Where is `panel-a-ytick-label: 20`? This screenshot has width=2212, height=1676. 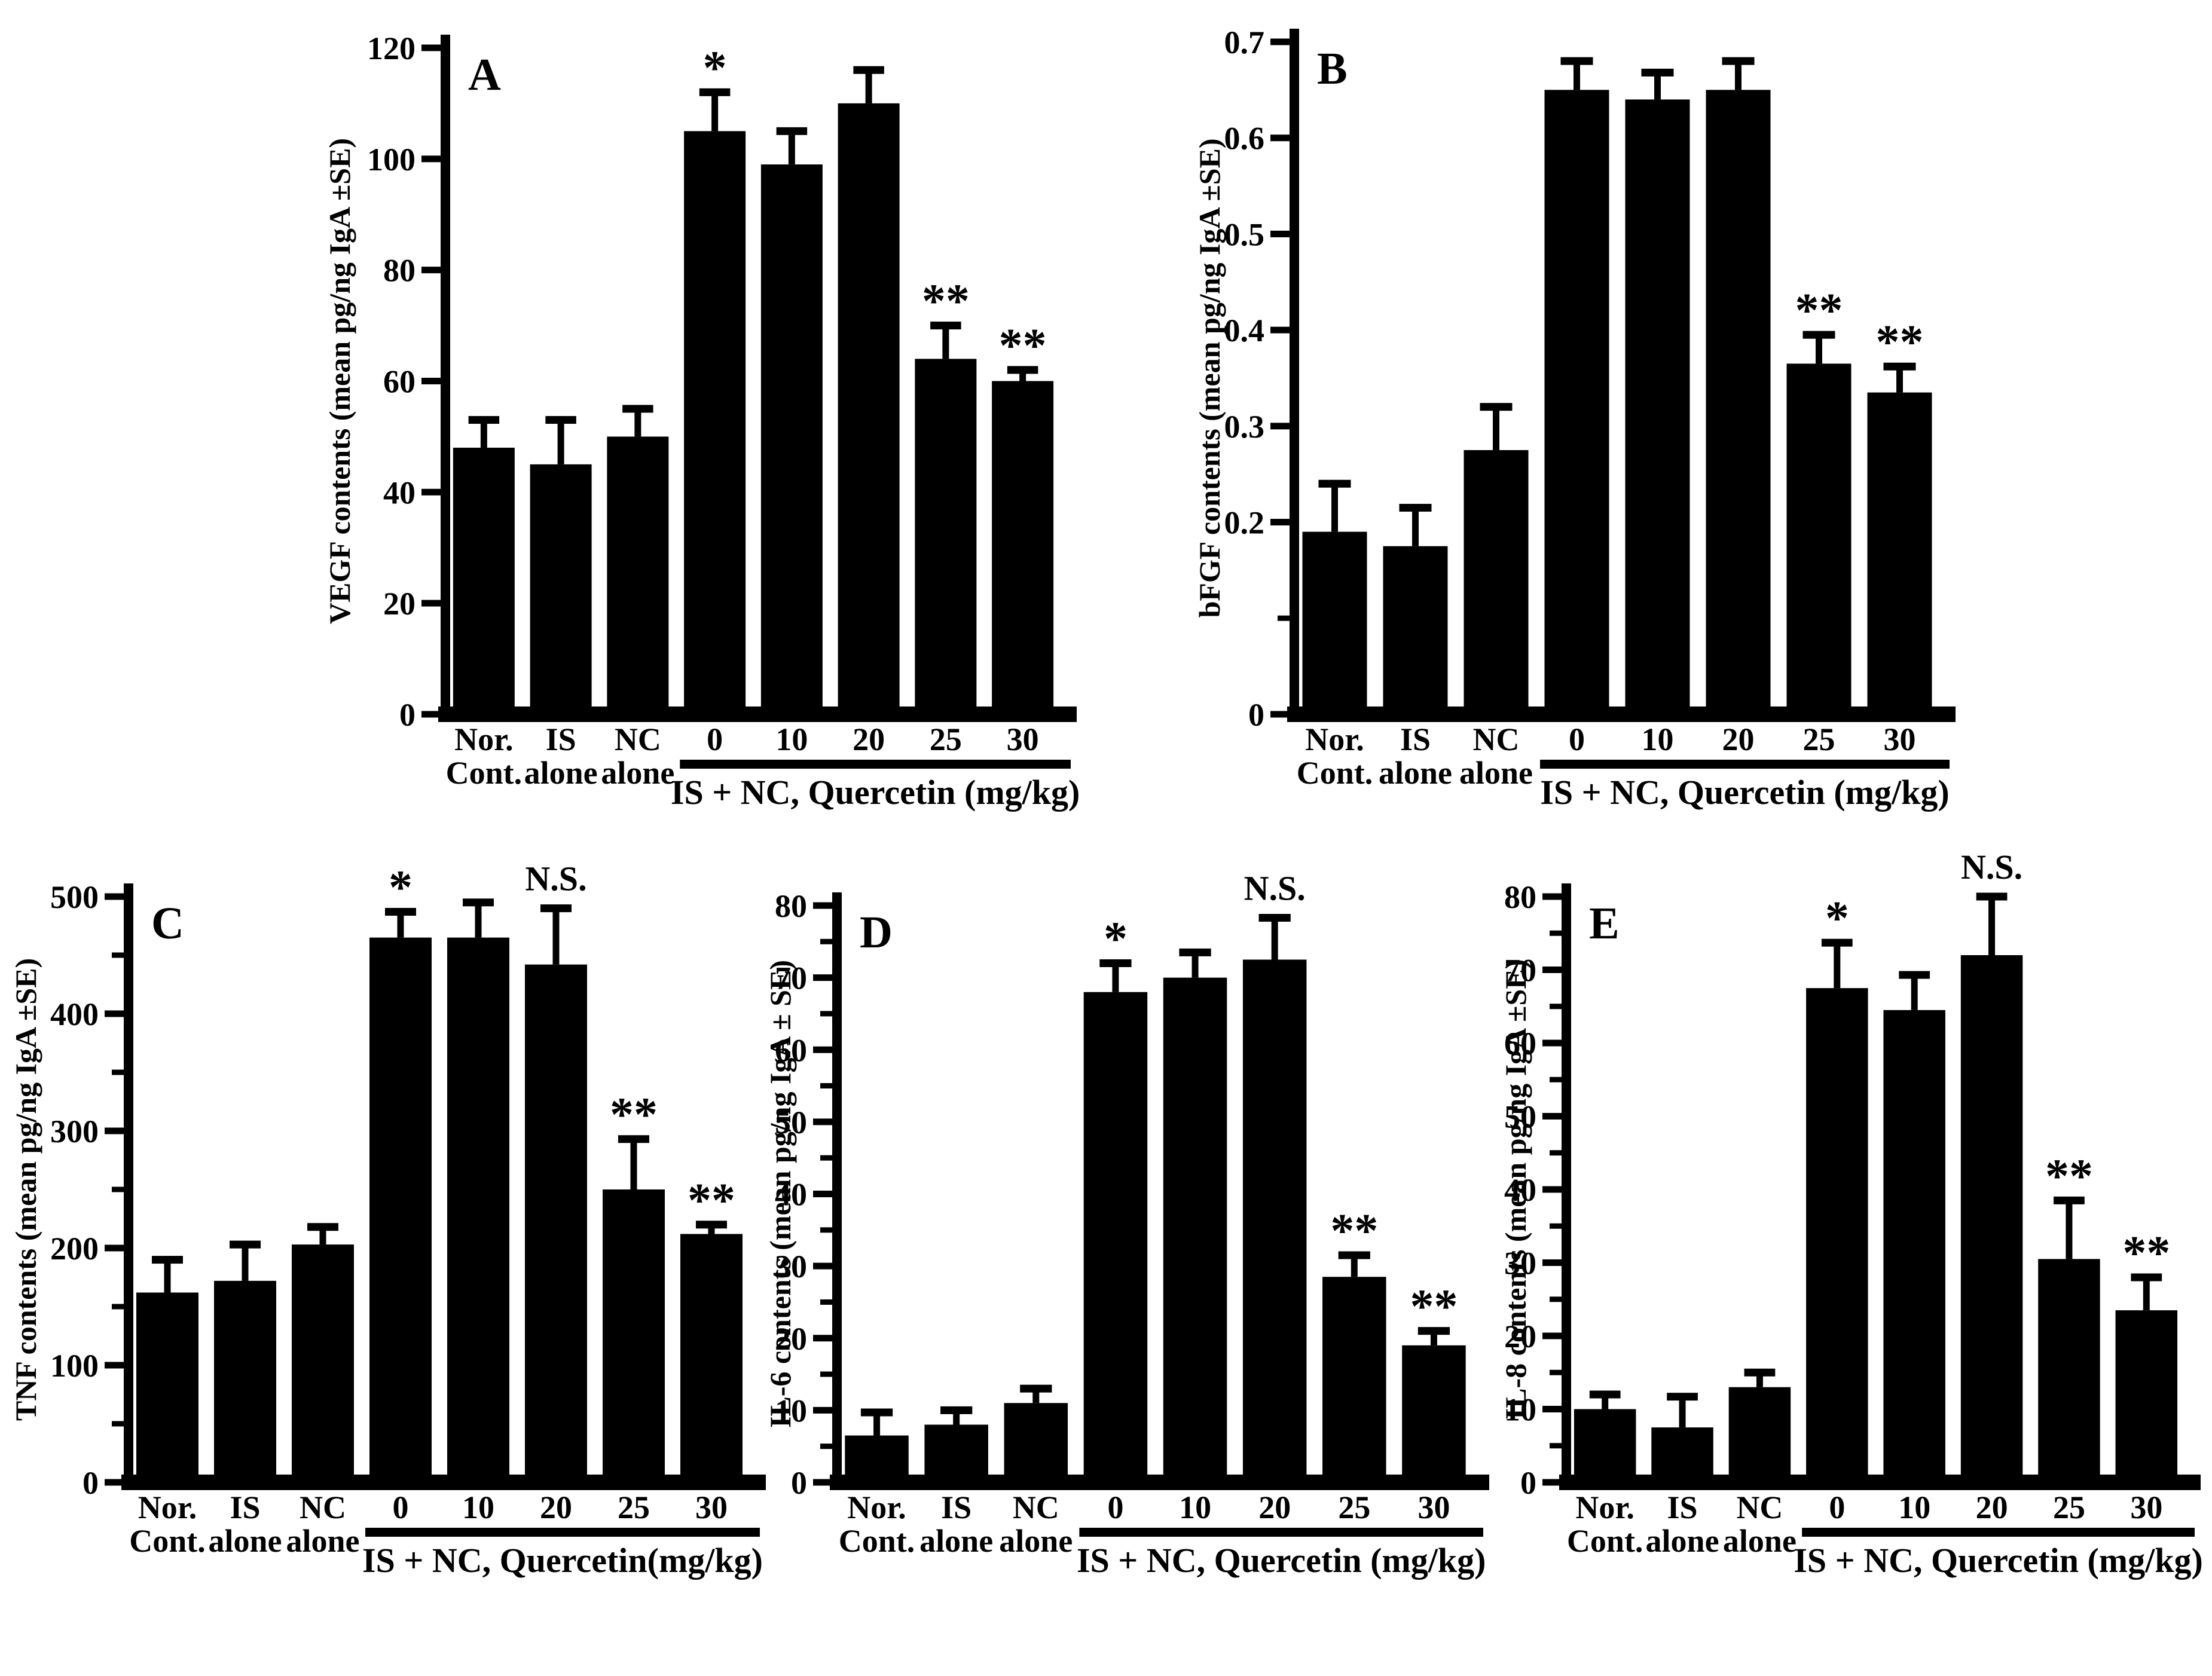 panel-a-ytick-label: 20 is located at coordinates (399, 604).